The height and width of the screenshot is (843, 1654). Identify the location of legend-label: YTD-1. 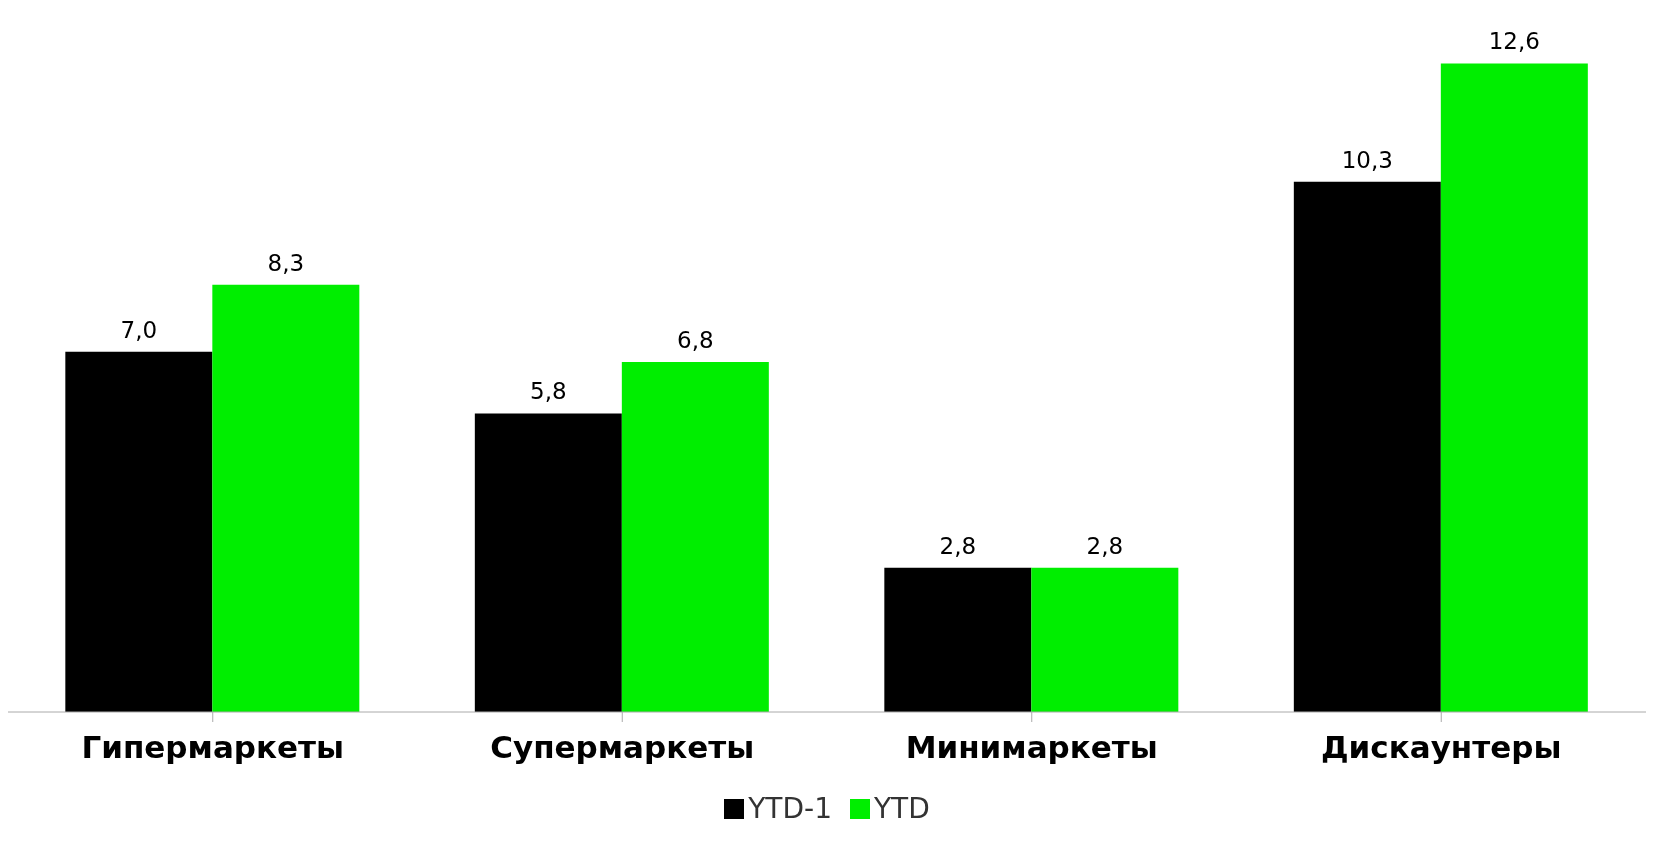
(789, 808).